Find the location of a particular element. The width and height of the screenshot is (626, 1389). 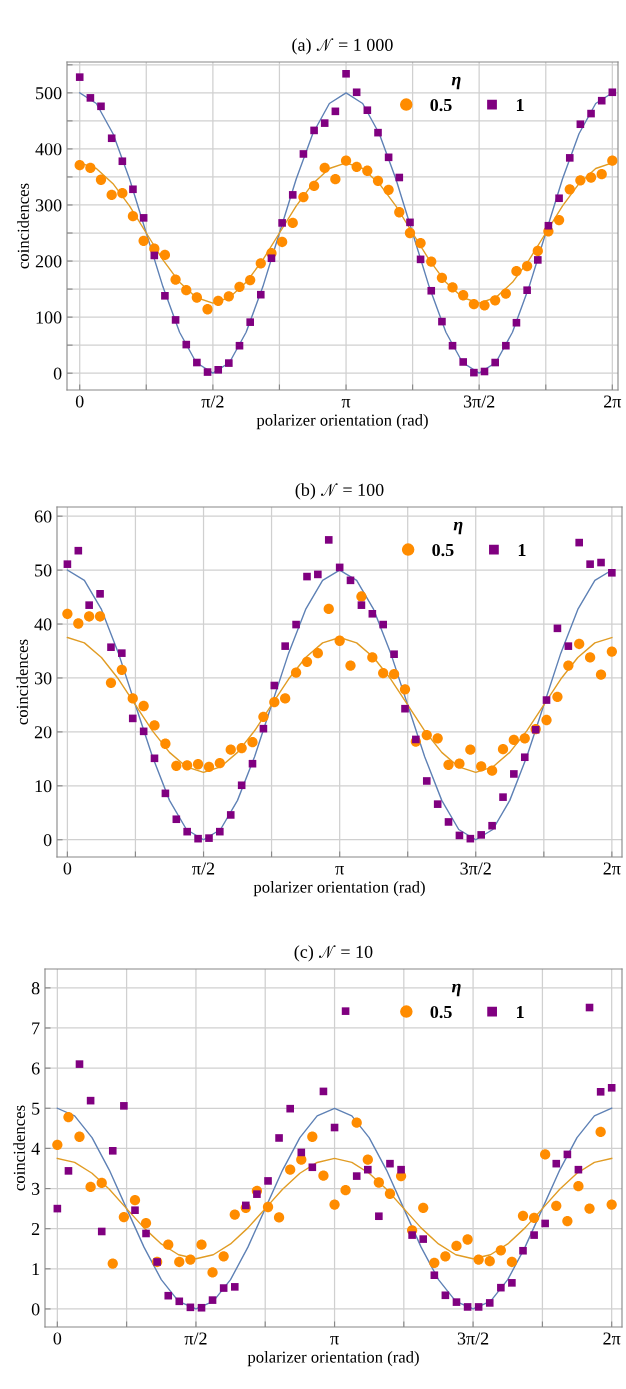

chart-title: (b) 𝒩 = 100 is located at coordinates (339, 491).